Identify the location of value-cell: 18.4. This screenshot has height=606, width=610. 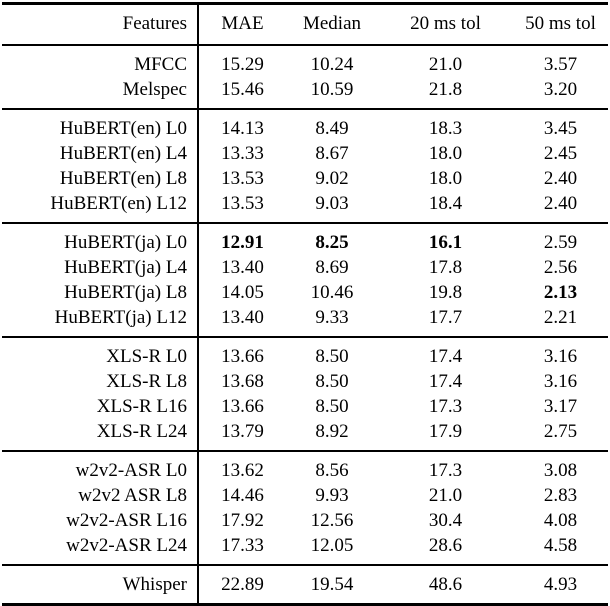
(445, 203).